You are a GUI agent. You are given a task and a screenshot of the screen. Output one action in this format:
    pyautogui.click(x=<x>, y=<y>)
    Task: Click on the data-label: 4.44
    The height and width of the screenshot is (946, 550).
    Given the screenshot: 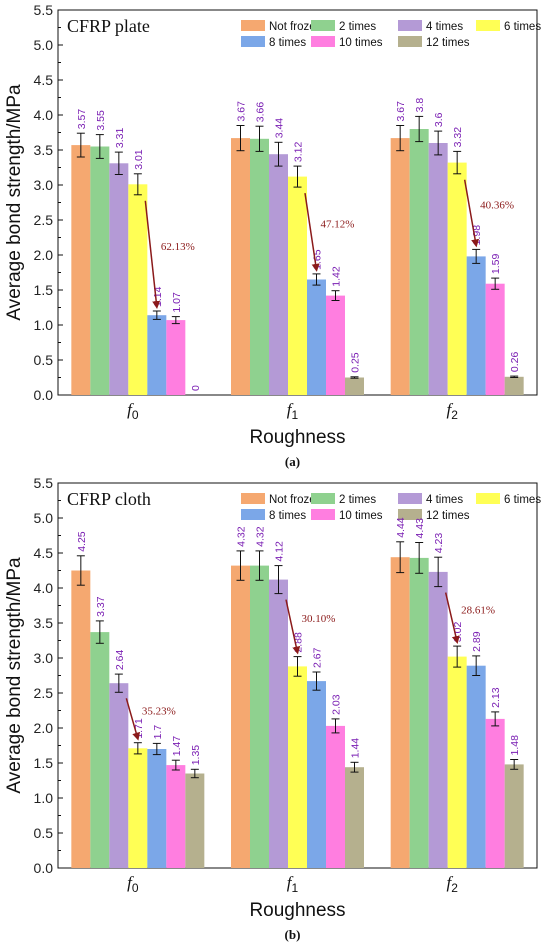 What is the action you would take?
    pyautogui.click(x=401, y=527)
    